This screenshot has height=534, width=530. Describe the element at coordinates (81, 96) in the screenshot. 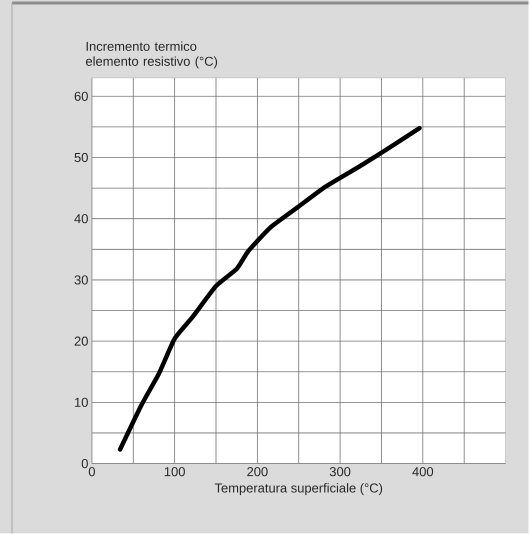

I see `y-tick-label: 60` at that location.